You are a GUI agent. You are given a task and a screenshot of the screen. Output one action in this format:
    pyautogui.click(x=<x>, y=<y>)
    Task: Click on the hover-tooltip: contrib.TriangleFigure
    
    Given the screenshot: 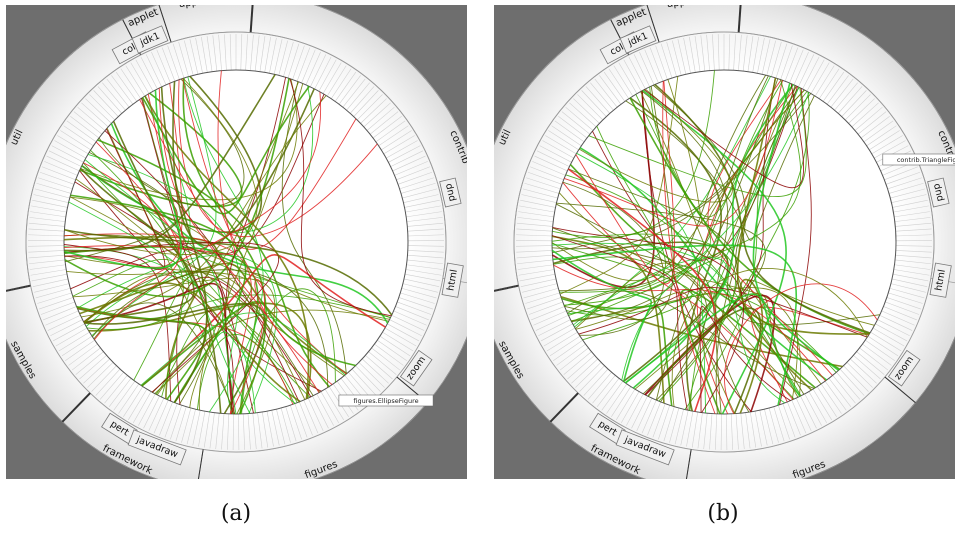 What is the action you would take?
    pyautogui.click(x=918, y=159)
    